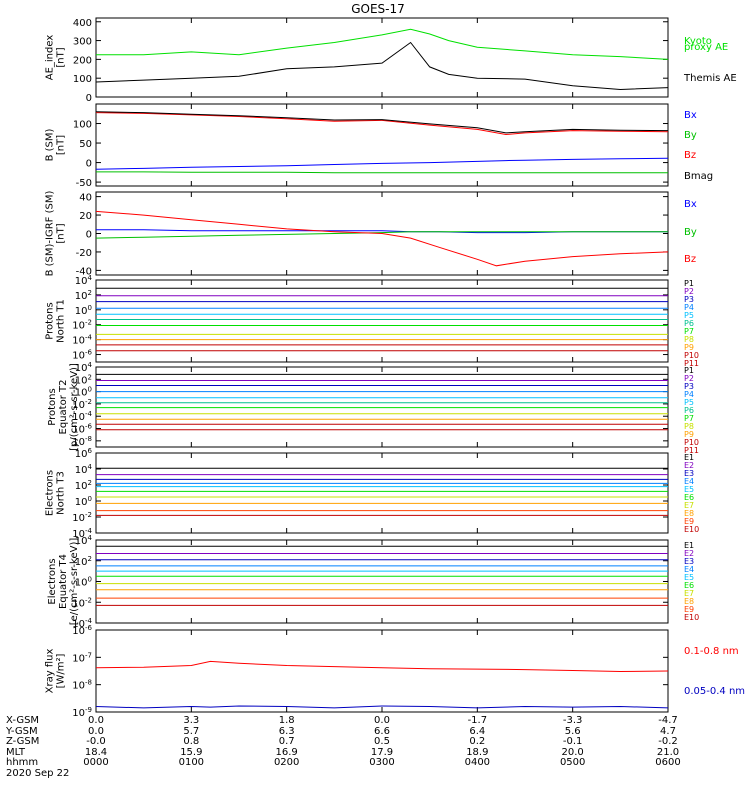 This screenshot has height=800, width=750. Describe the element at coordinates (689, 505) in the screenshot. I see `legend-entry: E7` at that location.